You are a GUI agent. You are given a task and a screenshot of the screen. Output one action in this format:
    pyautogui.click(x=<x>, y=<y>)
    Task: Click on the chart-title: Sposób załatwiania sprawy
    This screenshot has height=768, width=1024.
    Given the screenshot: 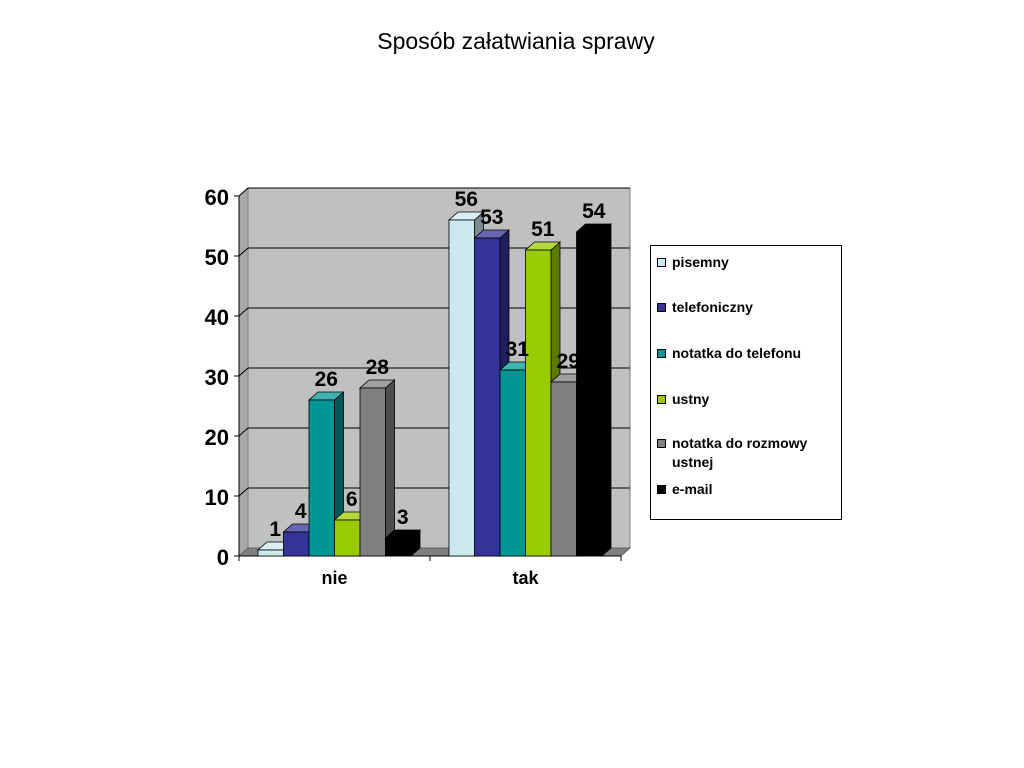 What is the action you would take?
    pyautogui.click(x=516, y=41)
    